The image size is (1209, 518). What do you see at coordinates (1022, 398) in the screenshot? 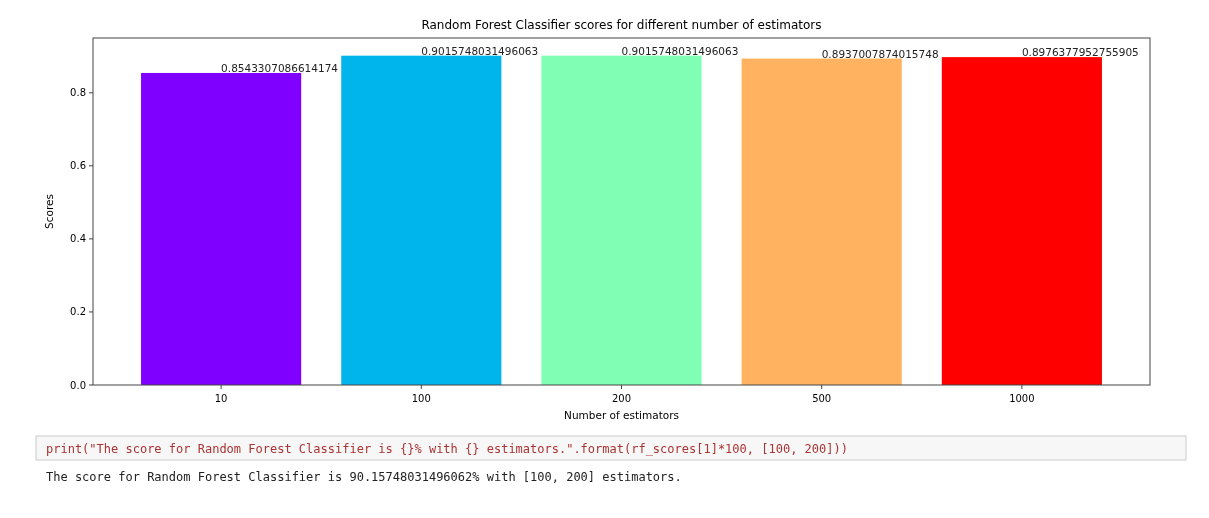
I see `x-tick-label: 1000` at bounding box center [1022, 398].